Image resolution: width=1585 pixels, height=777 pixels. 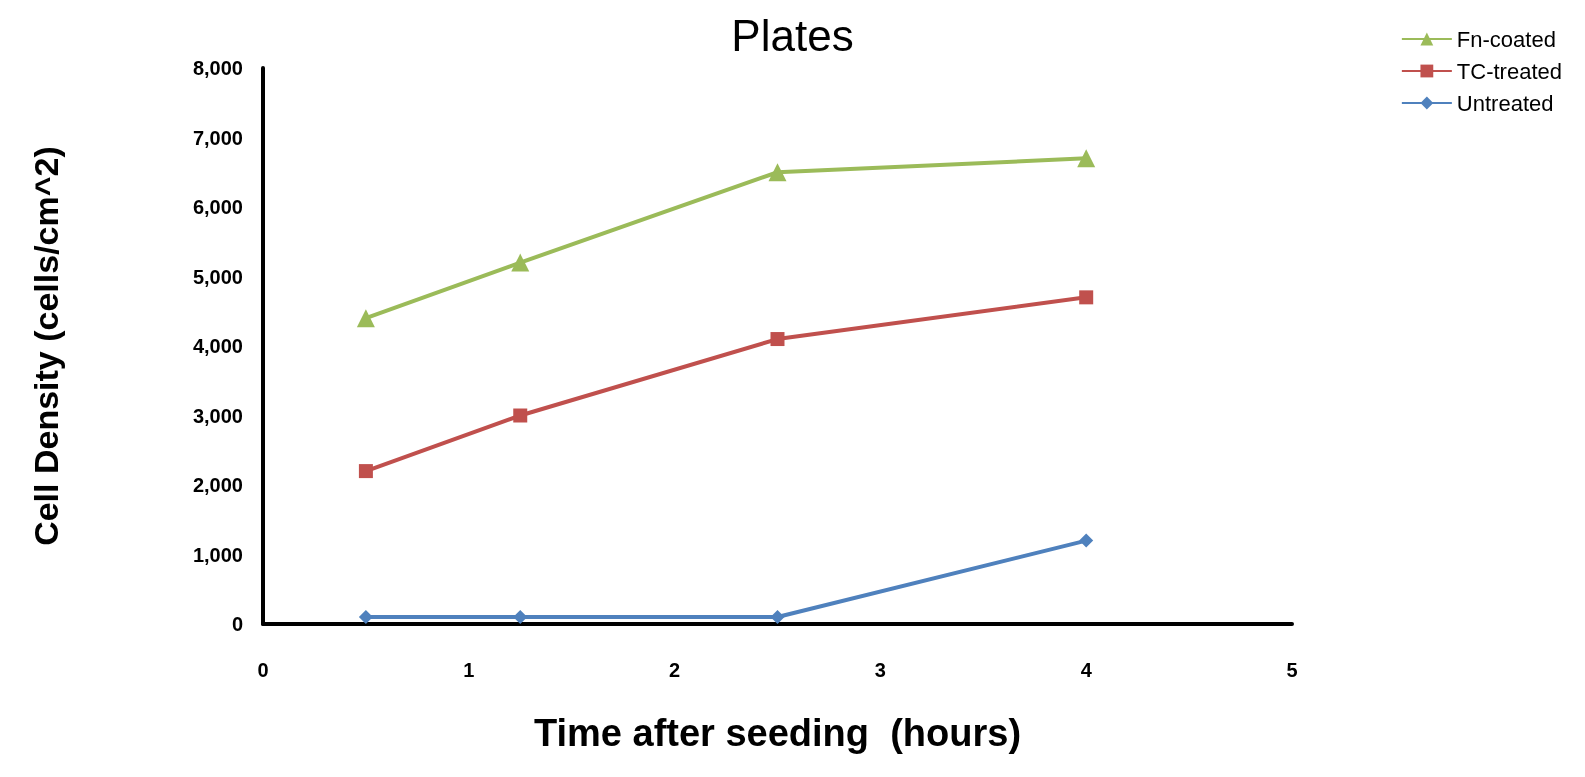 I want to click on y-tick-label: 2,000, so click(x=217, y=485).